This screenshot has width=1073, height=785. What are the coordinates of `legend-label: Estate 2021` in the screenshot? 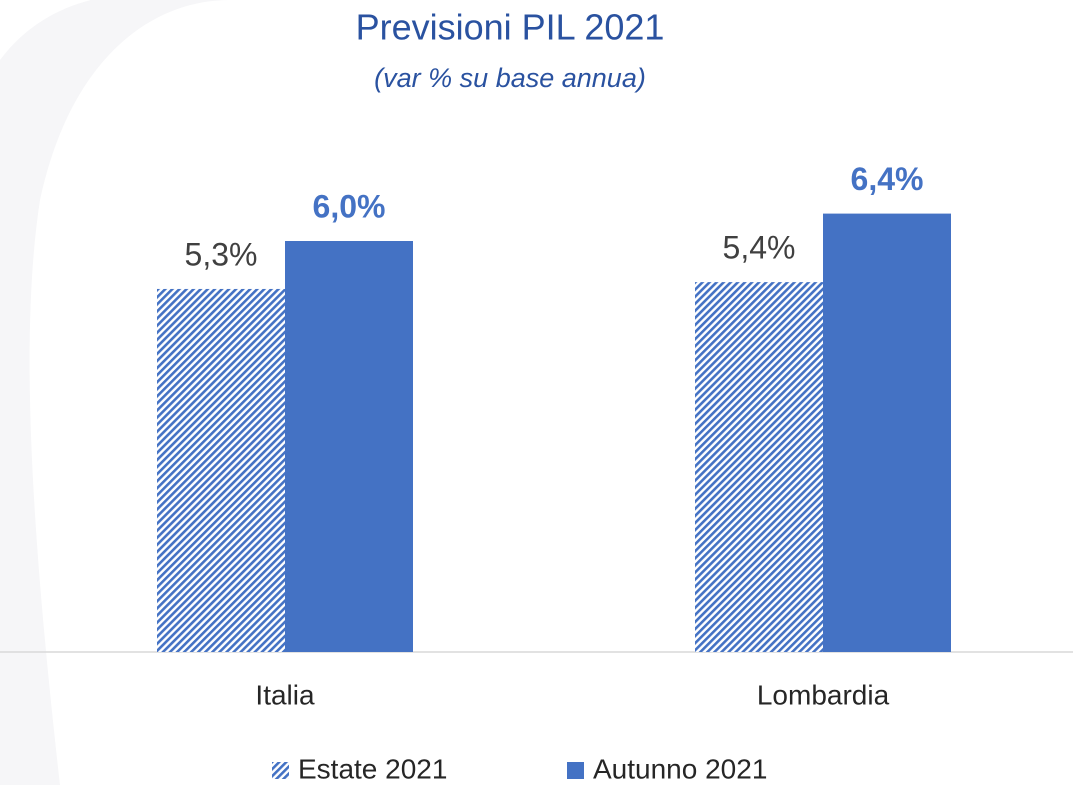 It's located at (372, 768).